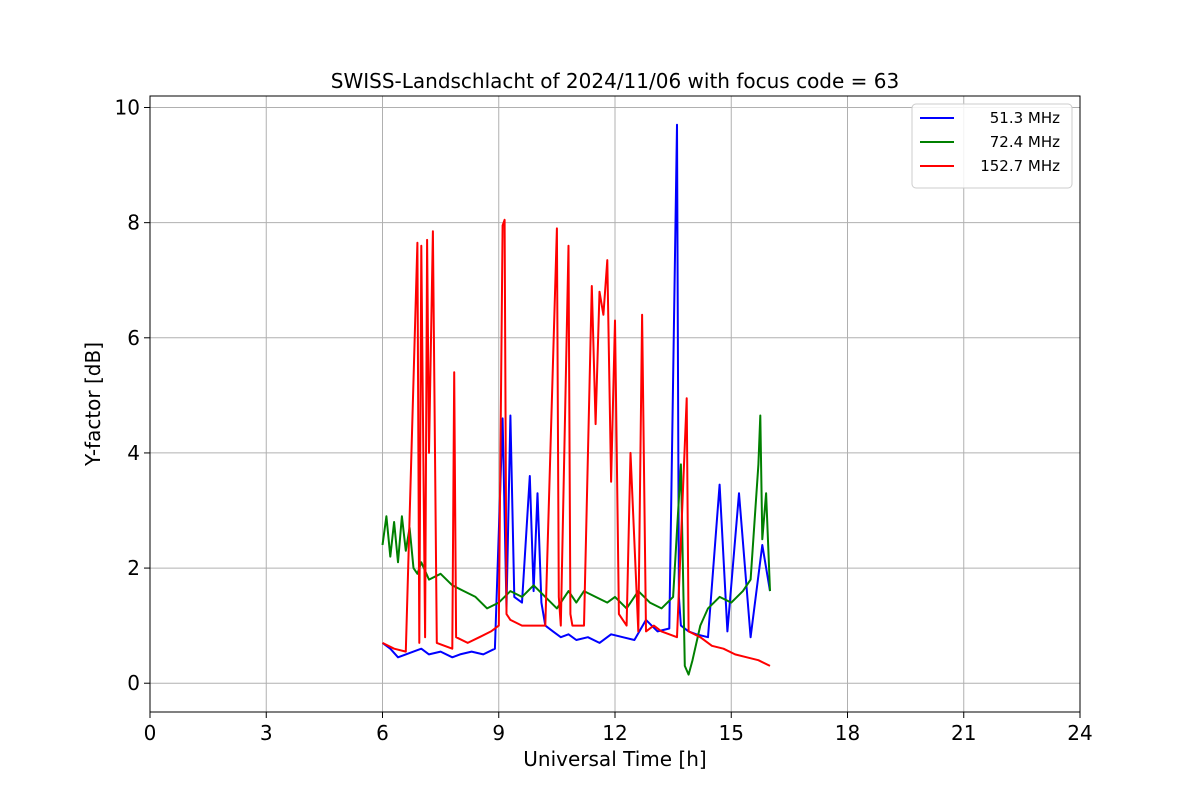 The width and height of the screenshot is (1200, 800). I want to click on chart-legend: 51.3 MHz 72.4 MHz 152.7 MHz, so click(992, 146).